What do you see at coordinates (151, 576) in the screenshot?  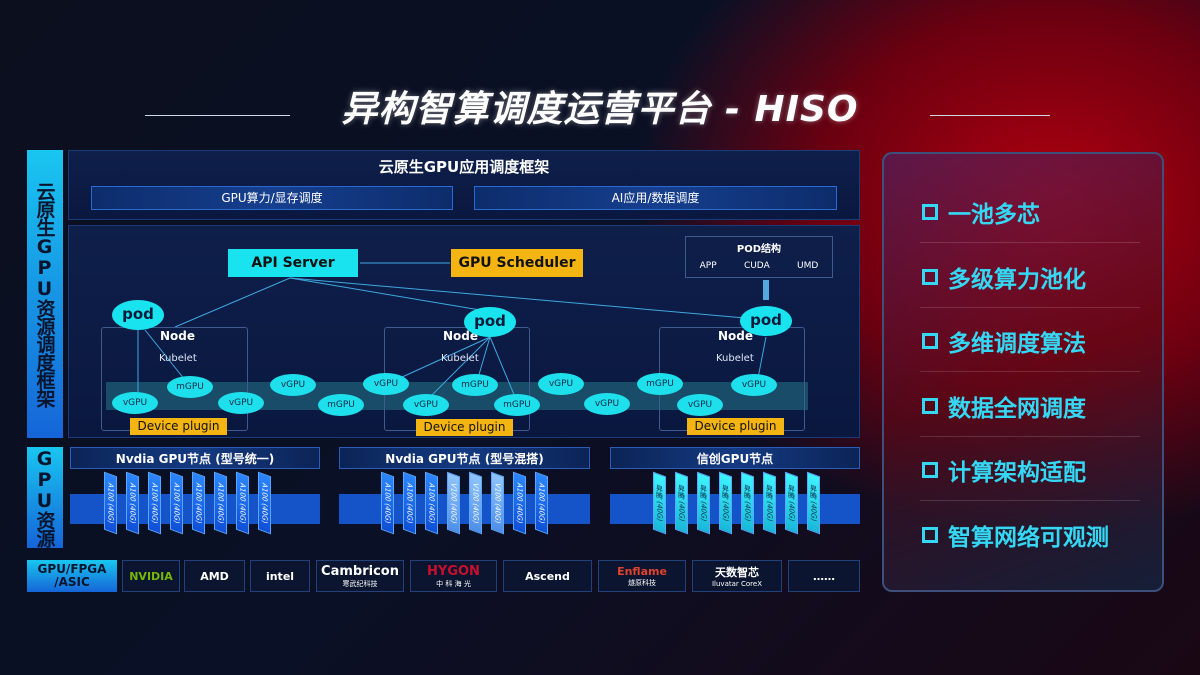 I see `vendor-name: NVIDIA` at bounding box center [151, 576].